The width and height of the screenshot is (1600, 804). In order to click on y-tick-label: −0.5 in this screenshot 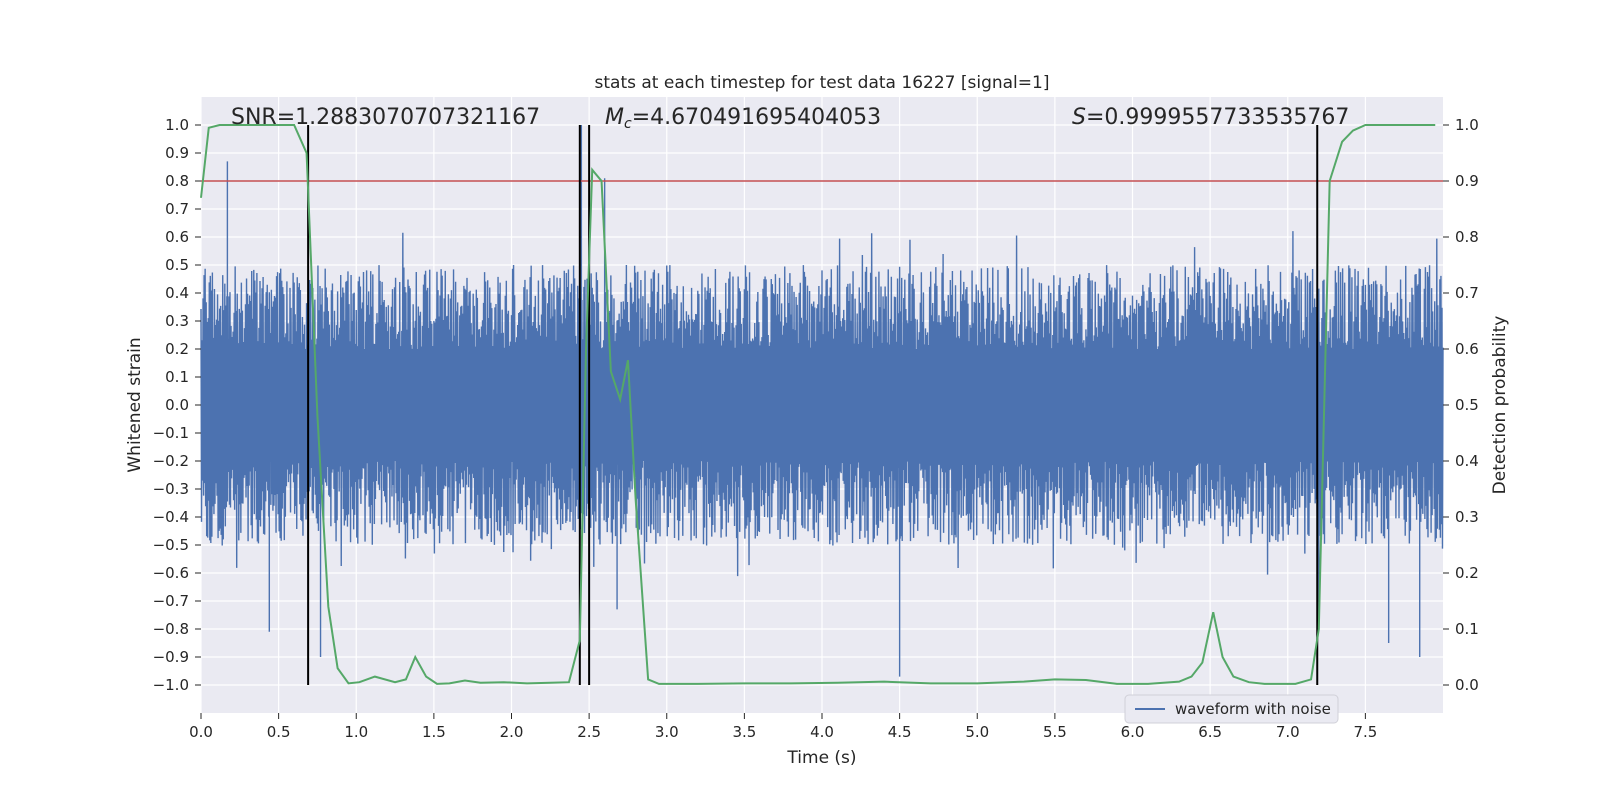, I will do `click(171, 545)`.